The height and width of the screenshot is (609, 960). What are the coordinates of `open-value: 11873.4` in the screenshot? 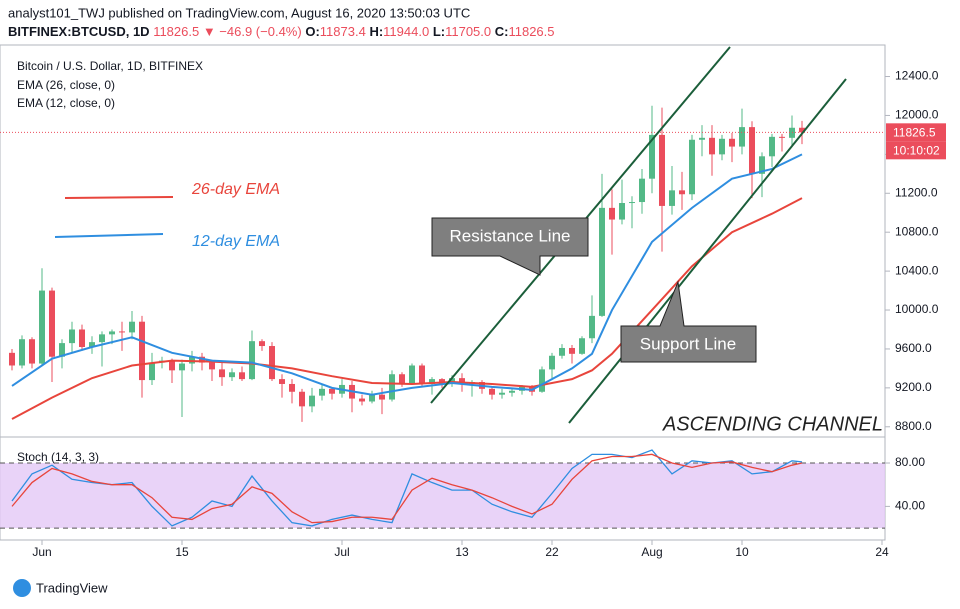 It's located at (343, 31).